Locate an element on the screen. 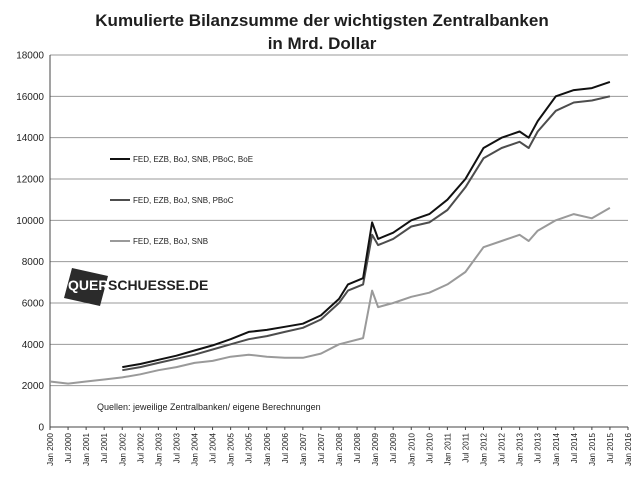 The height and width of the screenshot is (482, 640). y-tick-label: 16000 is located at coordinates (30, 97).